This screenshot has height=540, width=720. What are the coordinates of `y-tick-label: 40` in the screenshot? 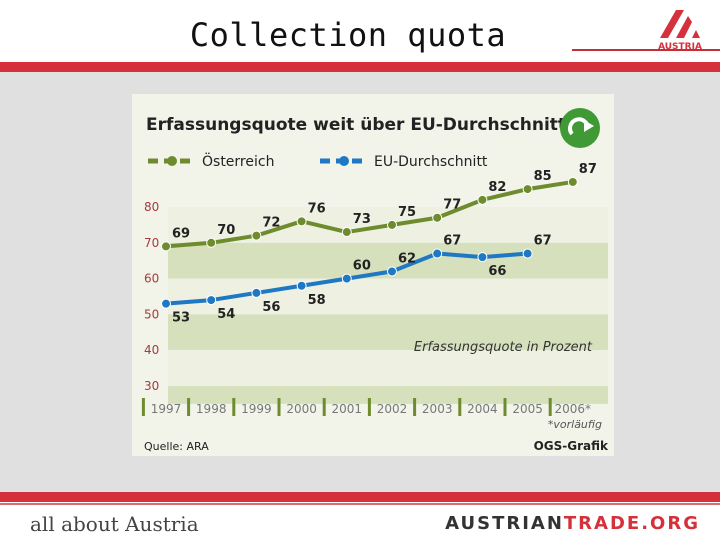 It's located at (151, 350).